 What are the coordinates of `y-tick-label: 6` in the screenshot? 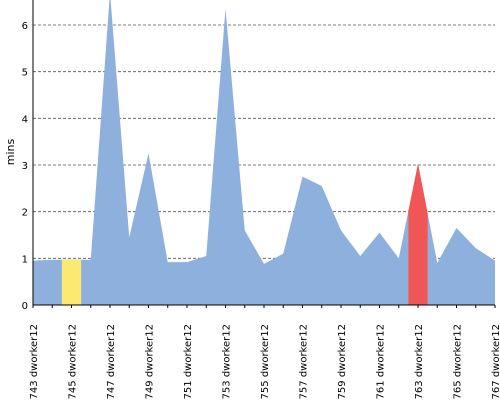 It's located at (25, 26).